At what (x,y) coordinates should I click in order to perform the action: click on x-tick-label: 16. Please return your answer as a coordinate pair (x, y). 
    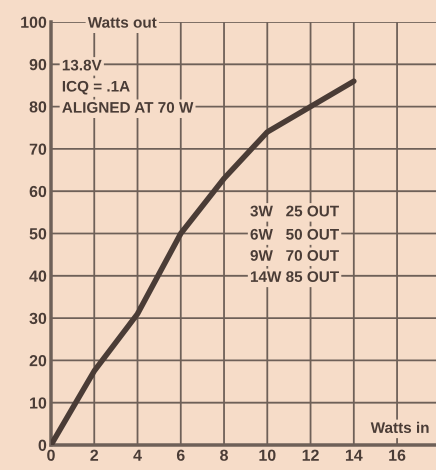
    Looking at the image, I should click on (397, 455).